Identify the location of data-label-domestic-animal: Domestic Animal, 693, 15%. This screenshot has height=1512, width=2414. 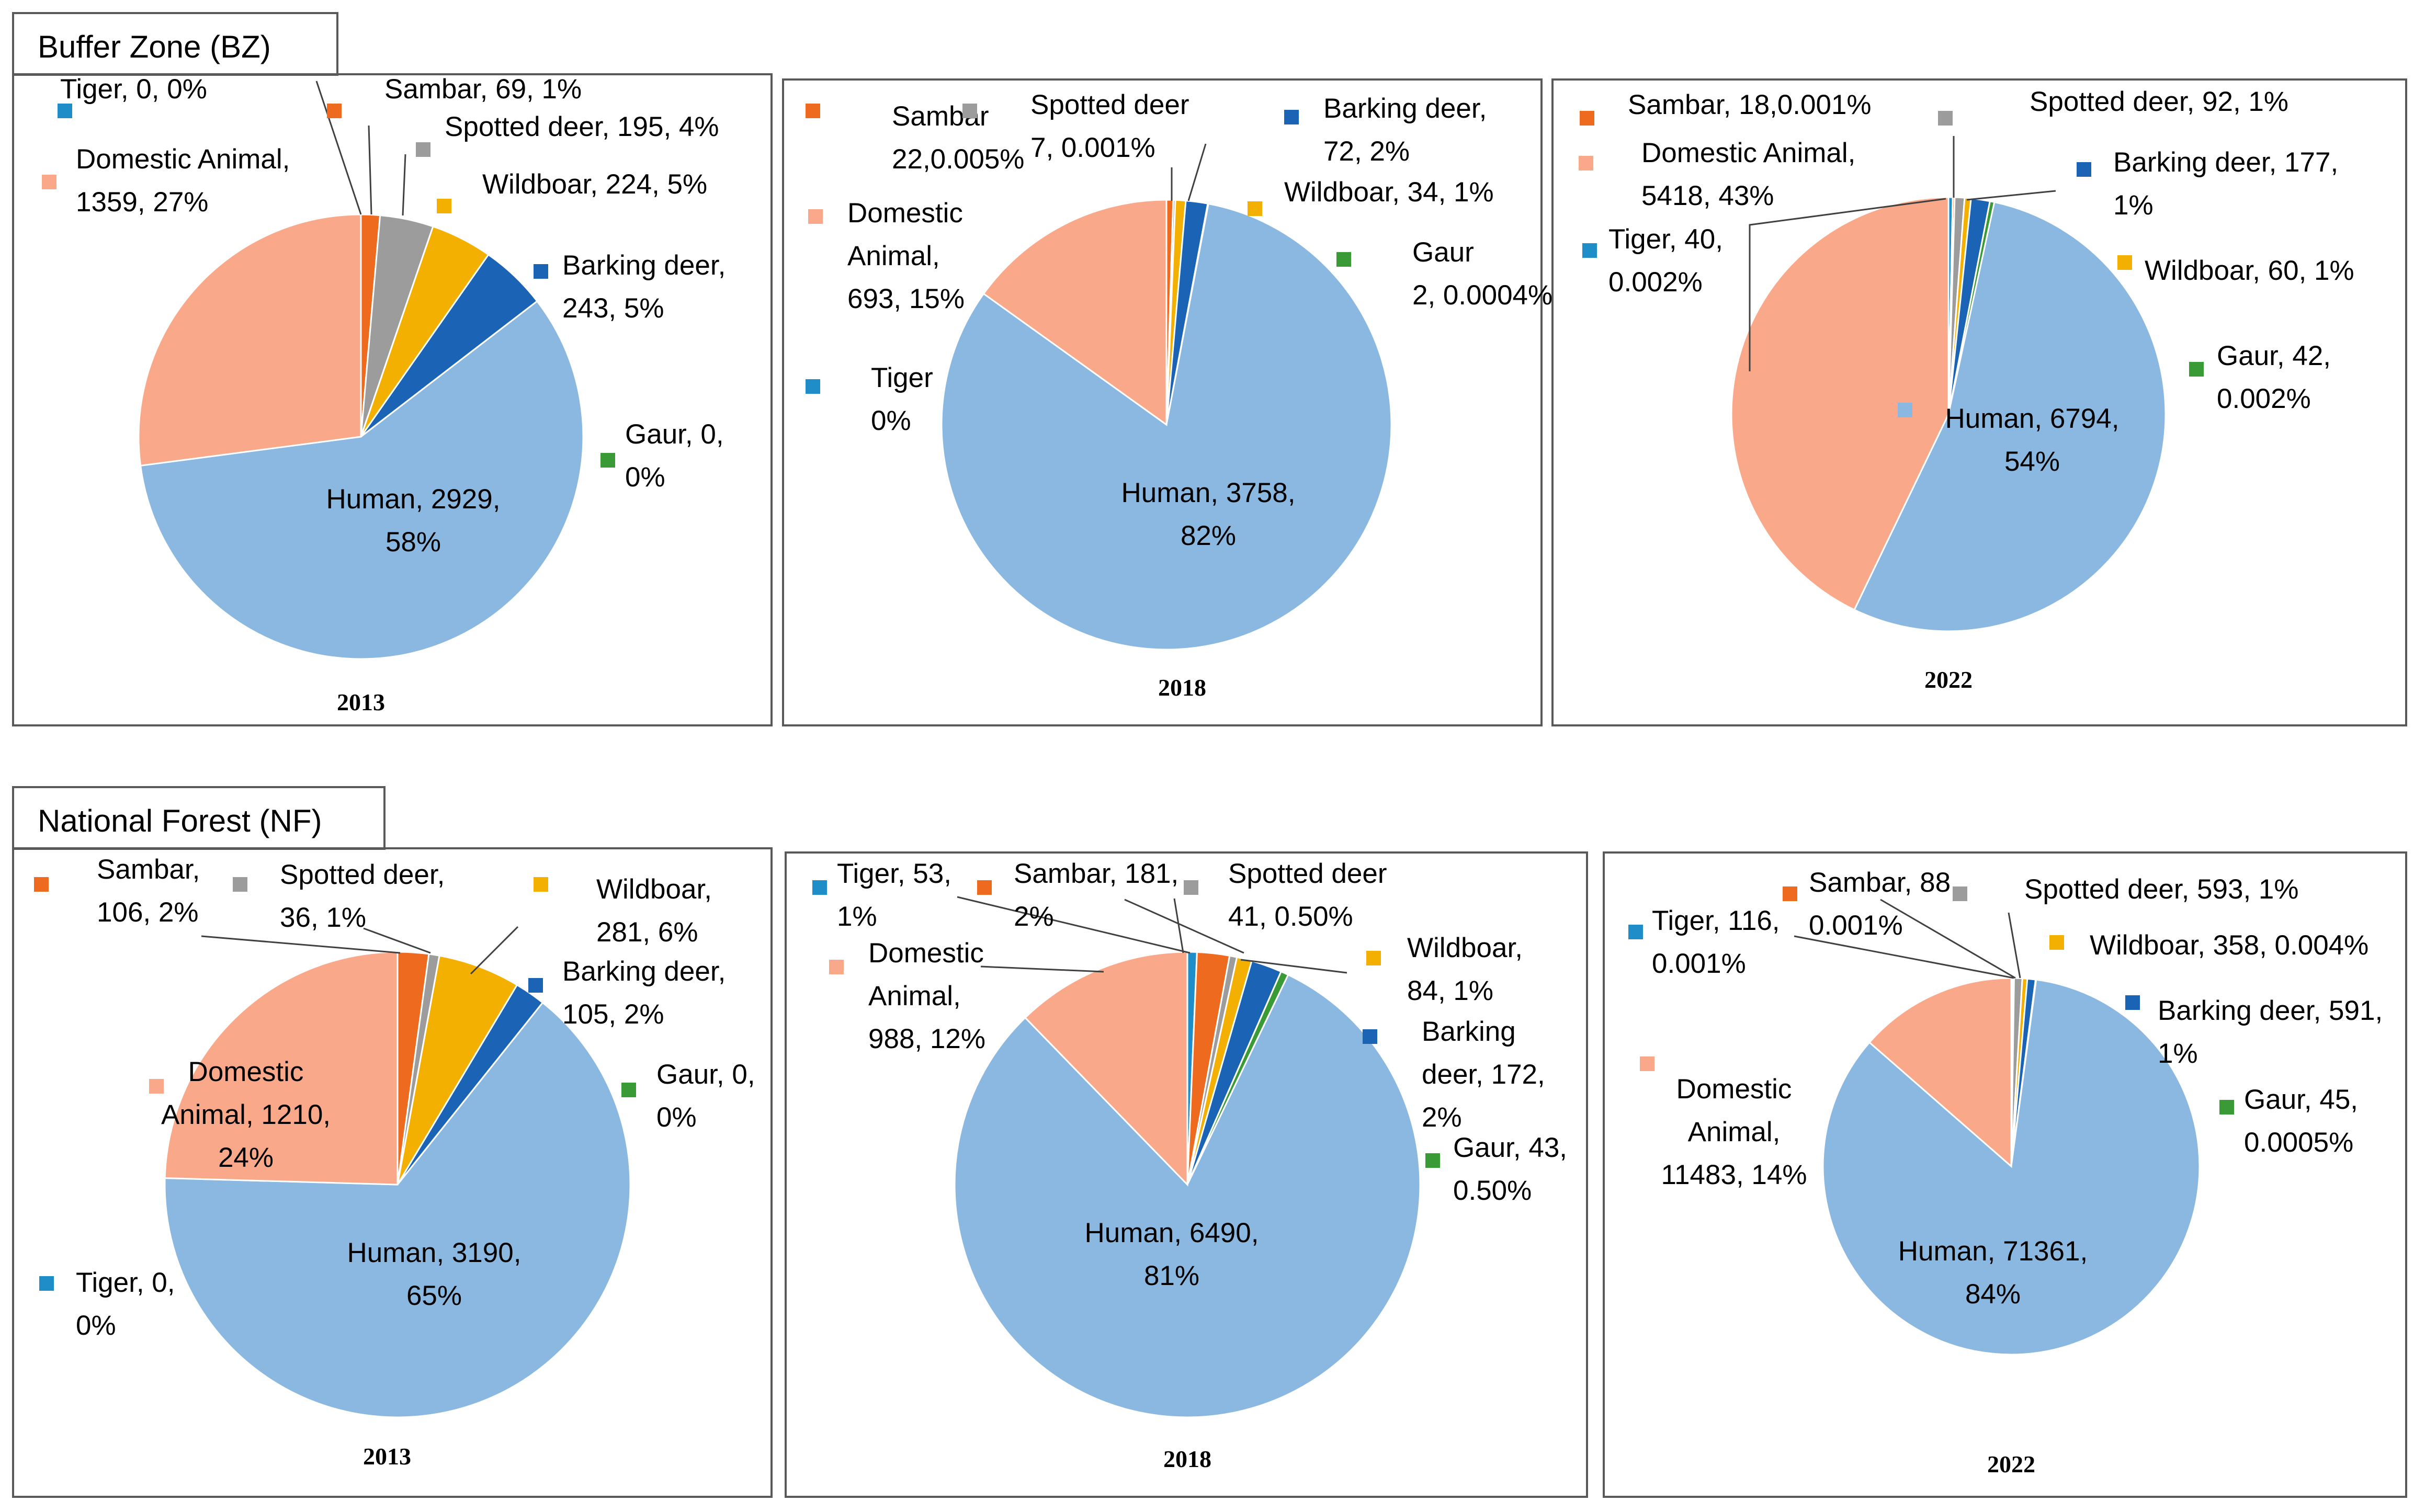
(906, 256).